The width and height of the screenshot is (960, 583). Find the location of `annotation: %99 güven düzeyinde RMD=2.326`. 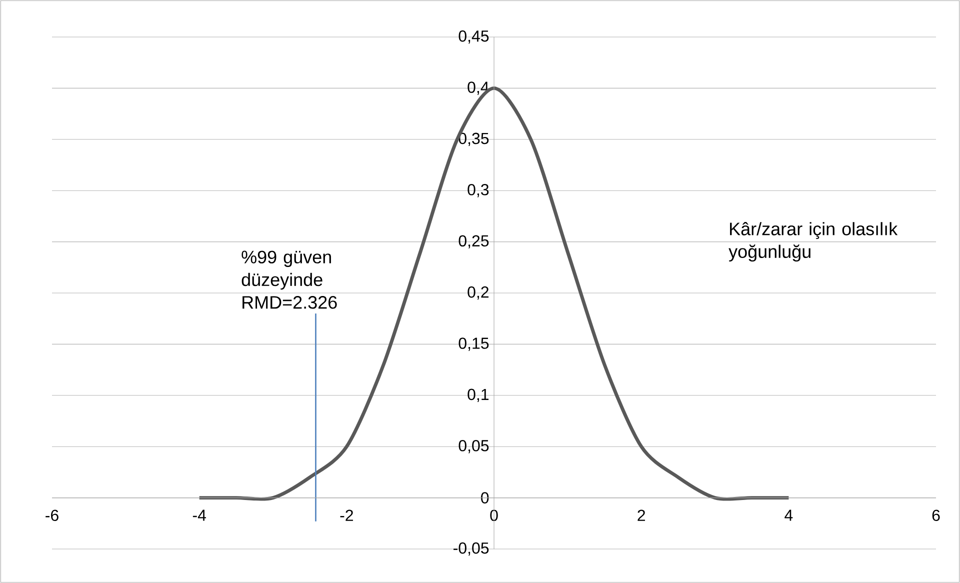

annotation: %99 güven düzeyinde RMD=2.326 is located at coordinates (289, 279).